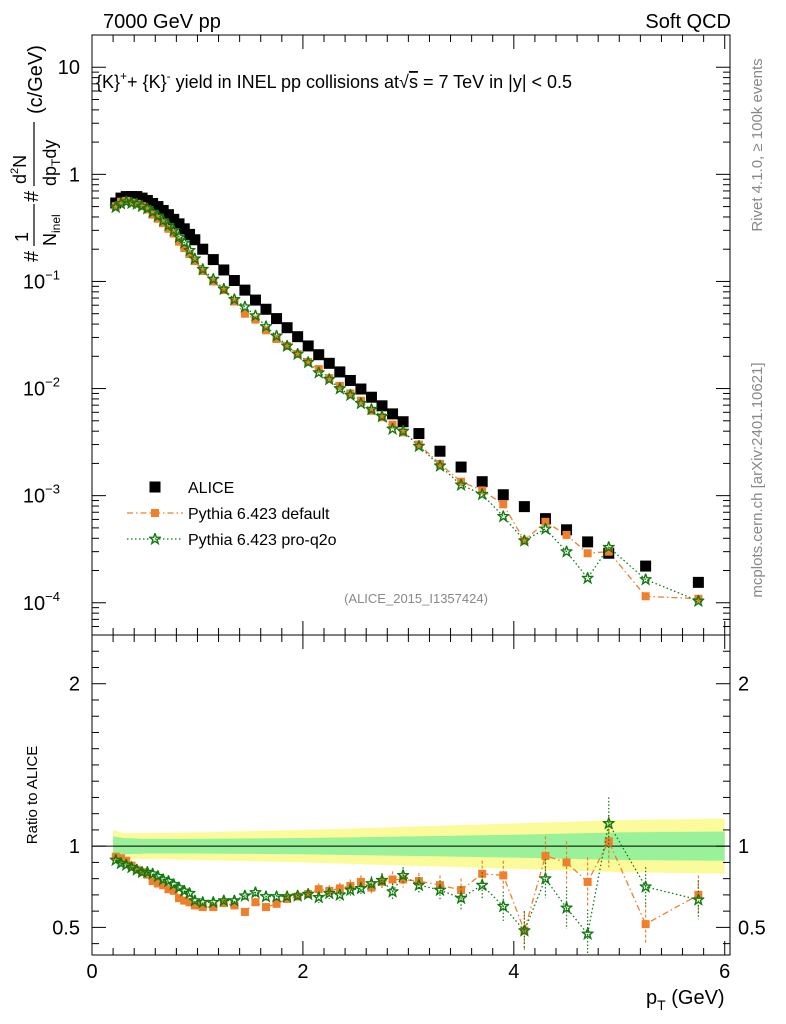 Image resolution: width=786 pixels, height=1024 pixels. What do you see at coordinates (688, 22) in the screenshot?
I see `header-right: Soft QCD` at bounding box center [688, 22].